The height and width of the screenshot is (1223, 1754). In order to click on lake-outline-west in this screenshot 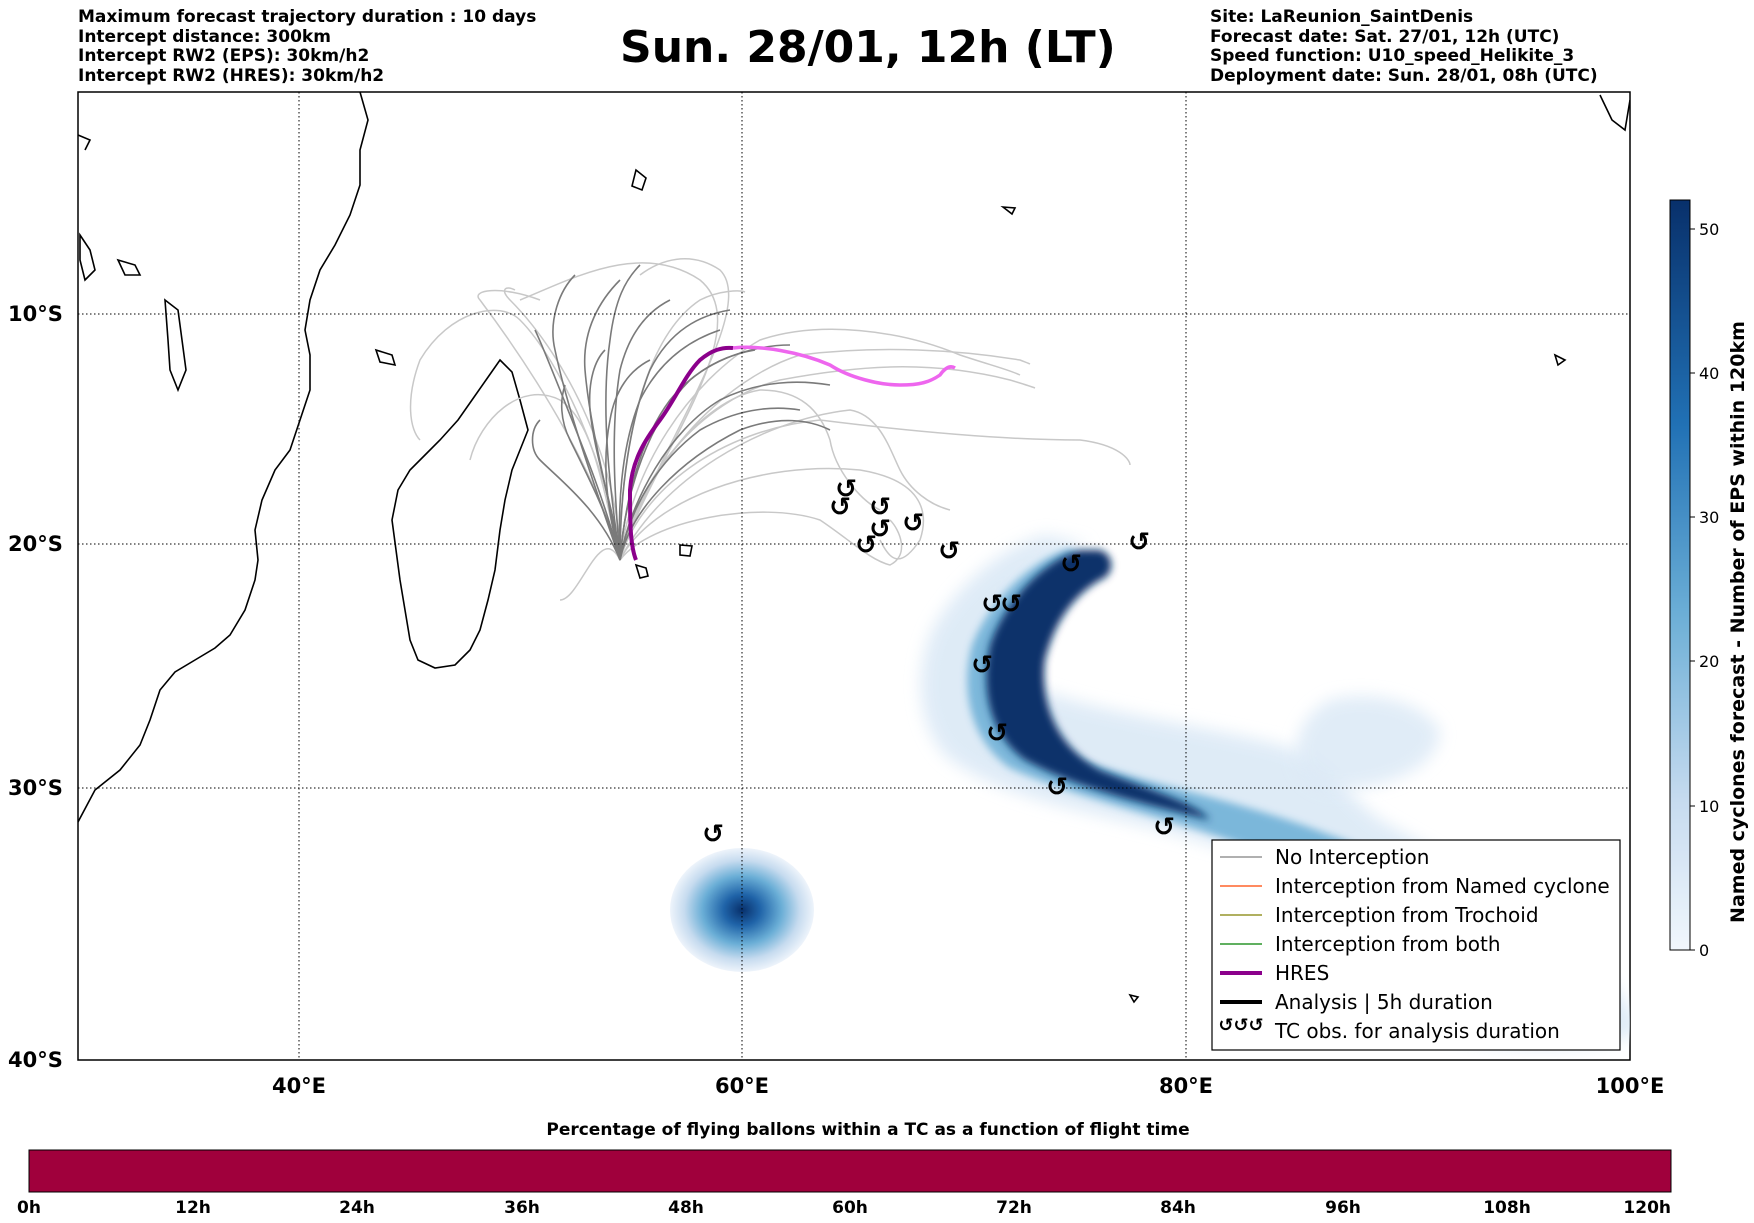, I will do `click(87, 257)`.